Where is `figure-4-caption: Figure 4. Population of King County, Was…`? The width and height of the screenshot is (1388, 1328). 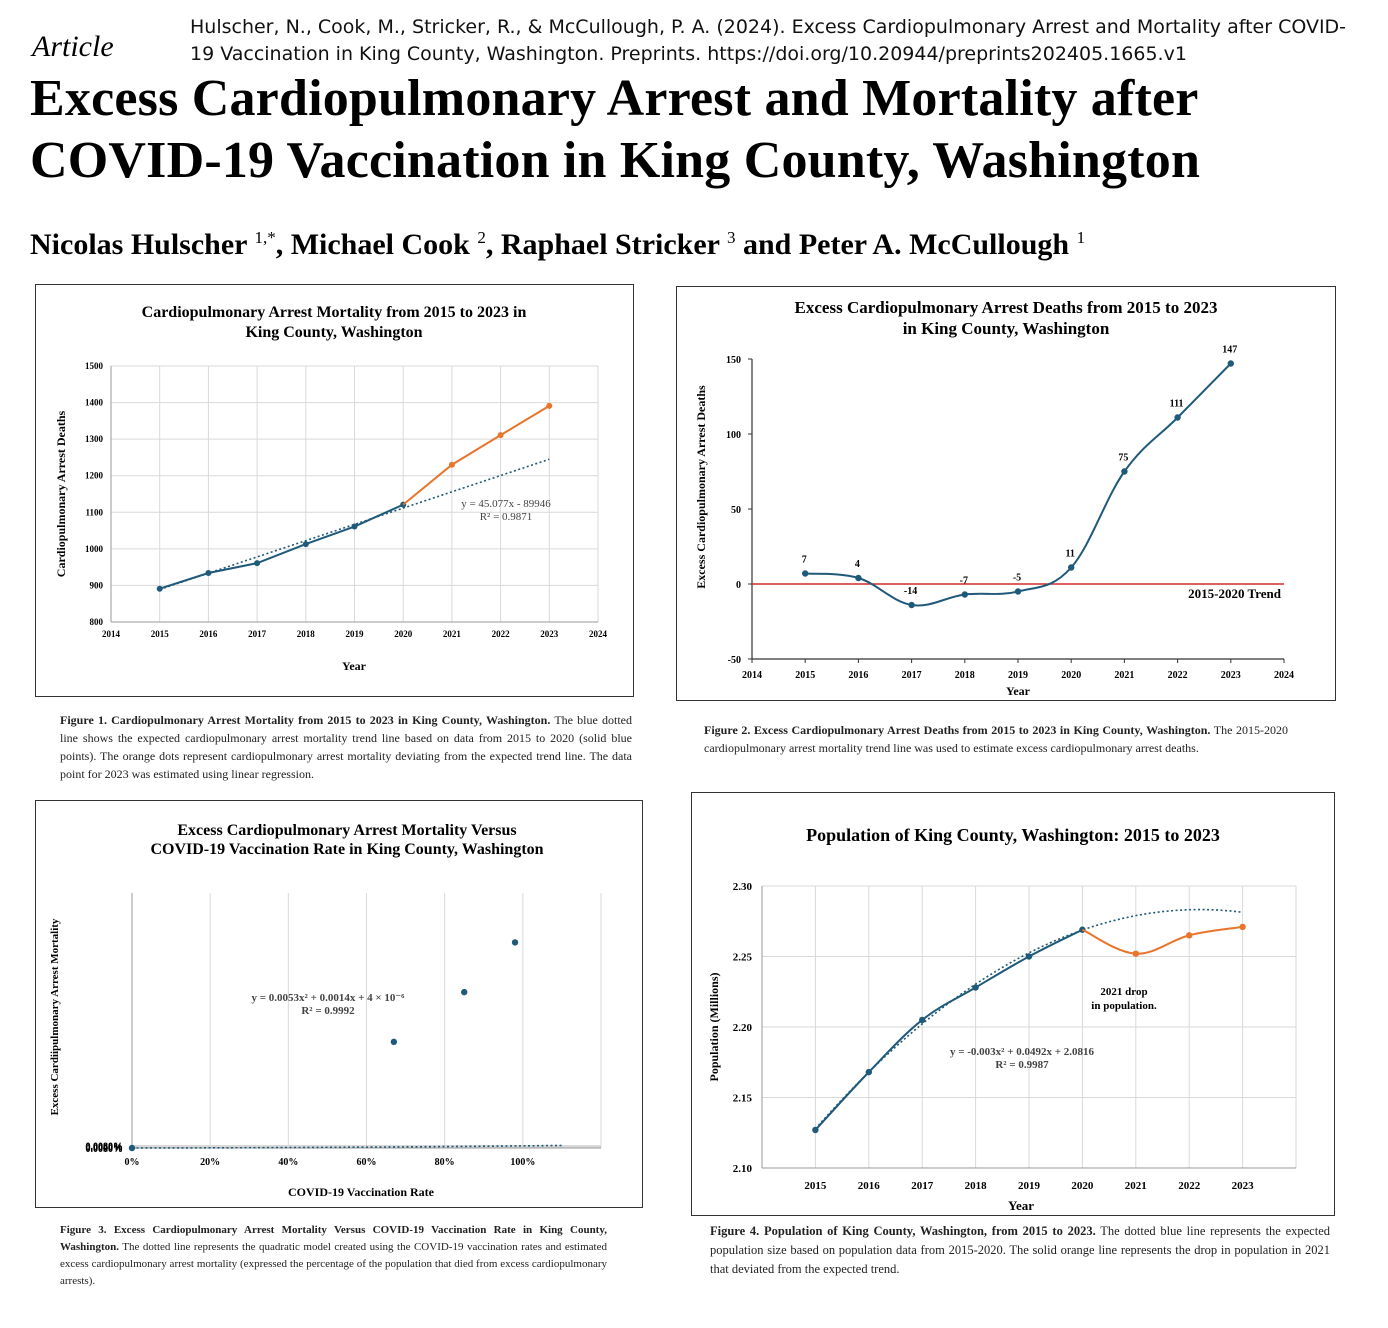 figure-4-caption: Figure 4. Population of King County, Was… is located at coordinates (1020, 1250).